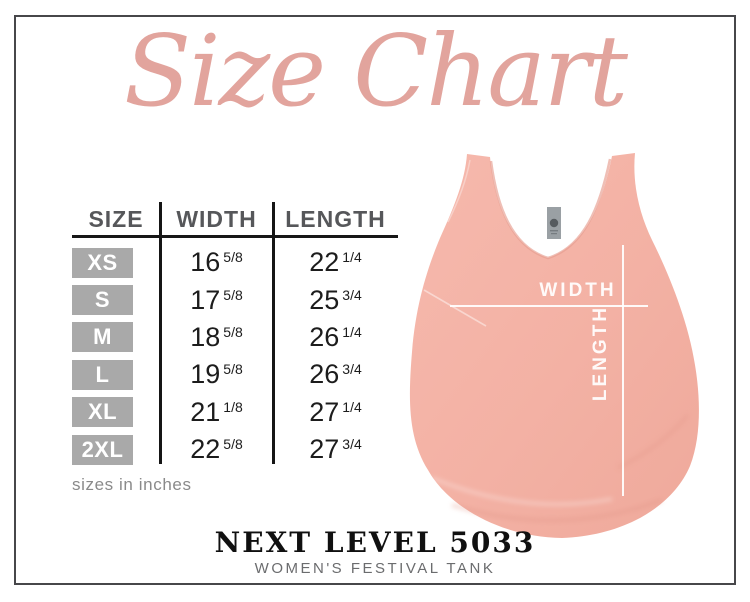  I want to click on table-row: 2XL 22 5/8 27 3/4, so click(235, 449).